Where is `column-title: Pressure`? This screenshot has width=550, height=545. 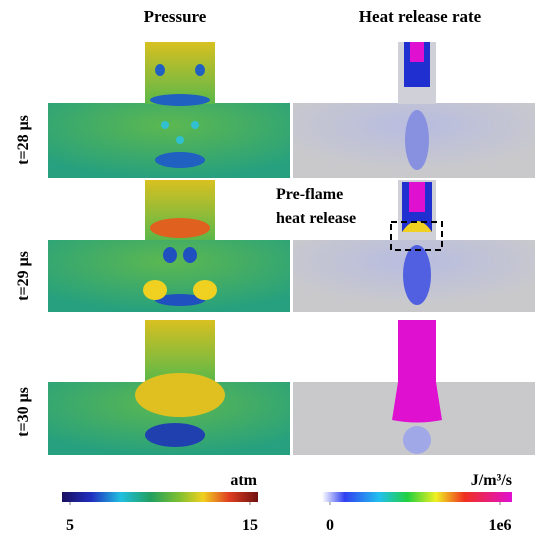 column-title: Pressure is located at coordinates (175, 16).